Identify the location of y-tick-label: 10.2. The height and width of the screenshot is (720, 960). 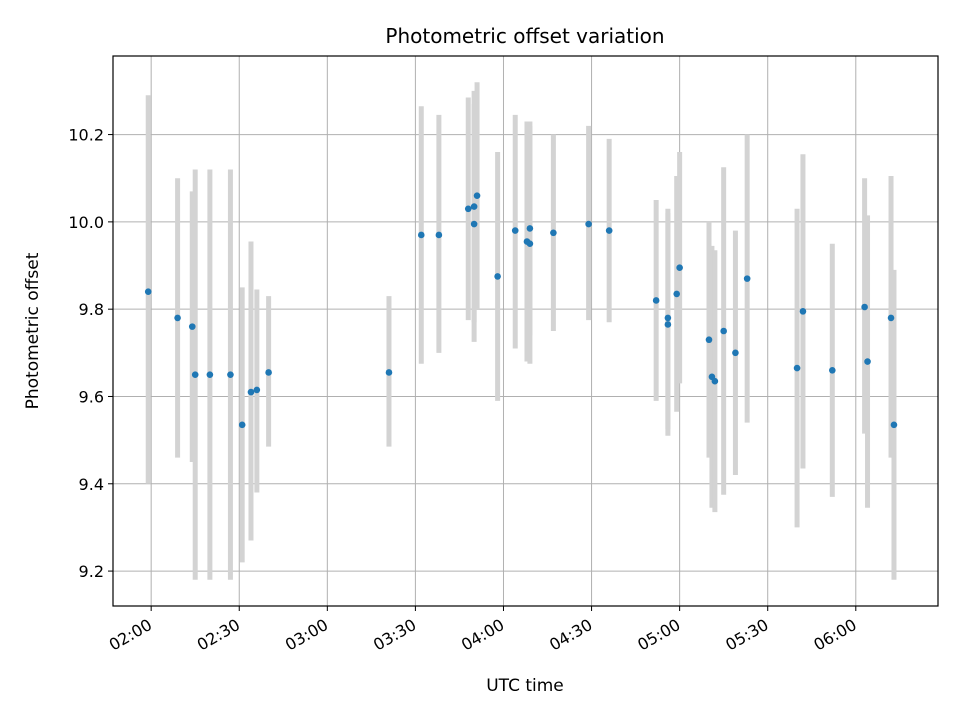
(86, 135).